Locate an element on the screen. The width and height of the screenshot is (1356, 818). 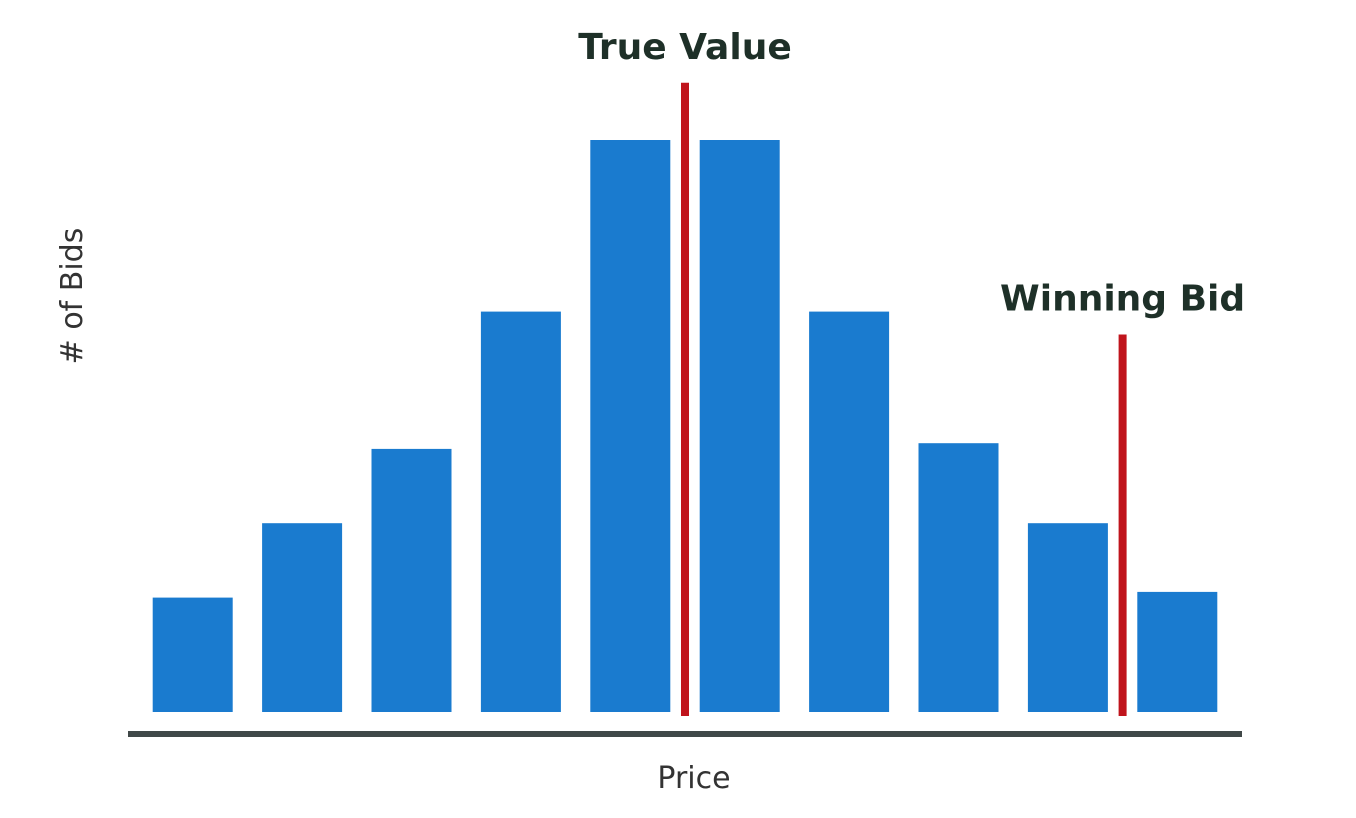
true-value-label: True Value is located at coordinates (685, 47).